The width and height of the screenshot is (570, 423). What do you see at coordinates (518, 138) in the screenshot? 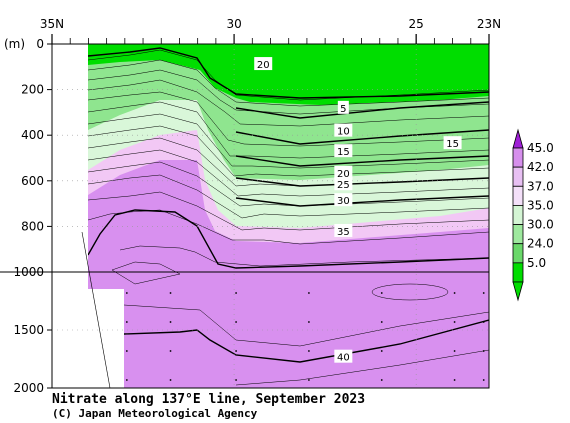
I see `colorbar-top-arrow` at bounding box center [518, 138].